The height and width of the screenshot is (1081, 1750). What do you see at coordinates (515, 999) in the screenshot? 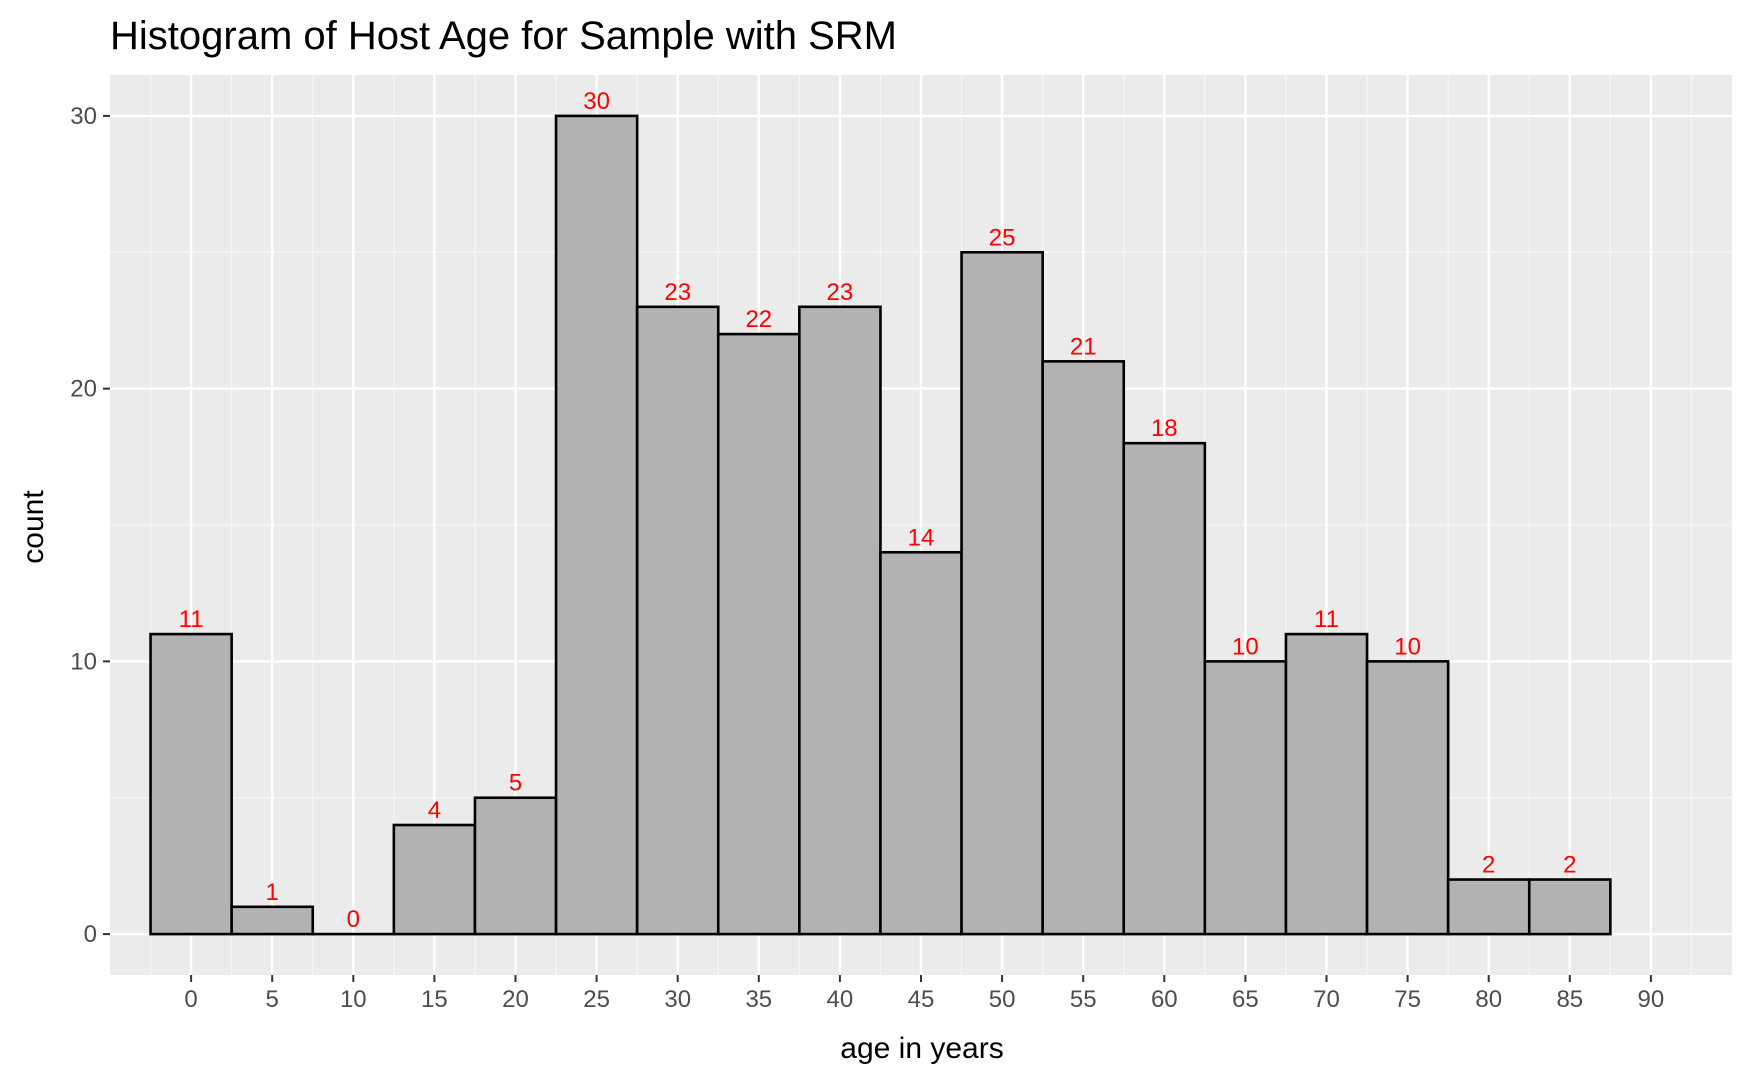
I see `x-tick-label: 20` at bounding box center [515, 999].